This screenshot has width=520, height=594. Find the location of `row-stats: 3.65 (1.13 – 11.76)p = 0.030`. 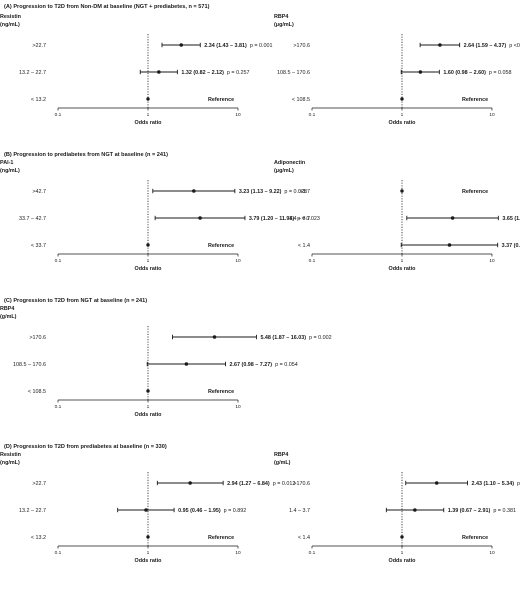

row-stats: 3.65 (1.13 – 11.76)p = 0.030 is located at coordinates (511, 219).